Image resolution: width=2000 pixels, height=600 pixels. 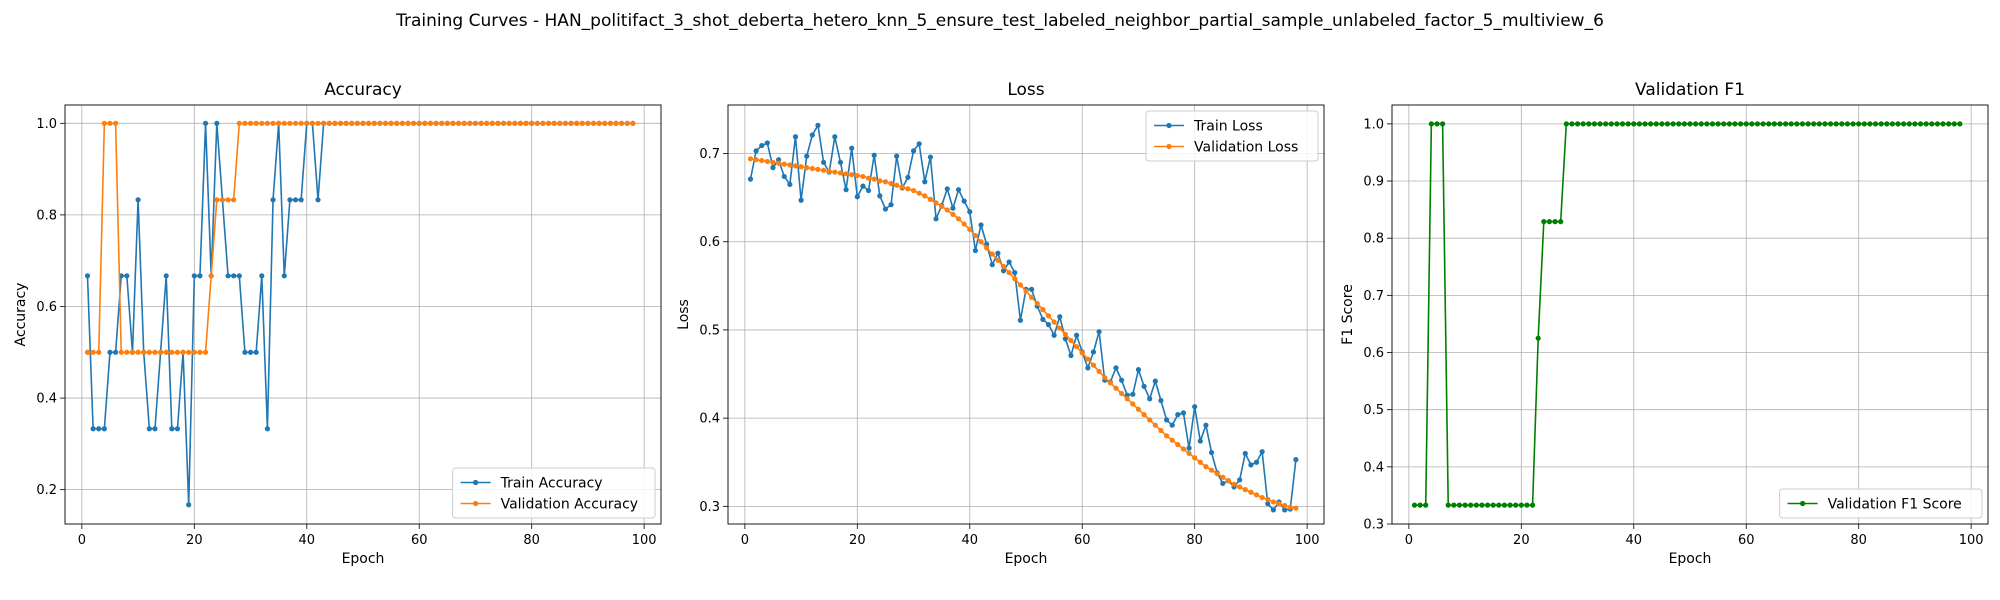 I want to click on accuracy-x-tick-label: 80, so click(x=531, y=540).